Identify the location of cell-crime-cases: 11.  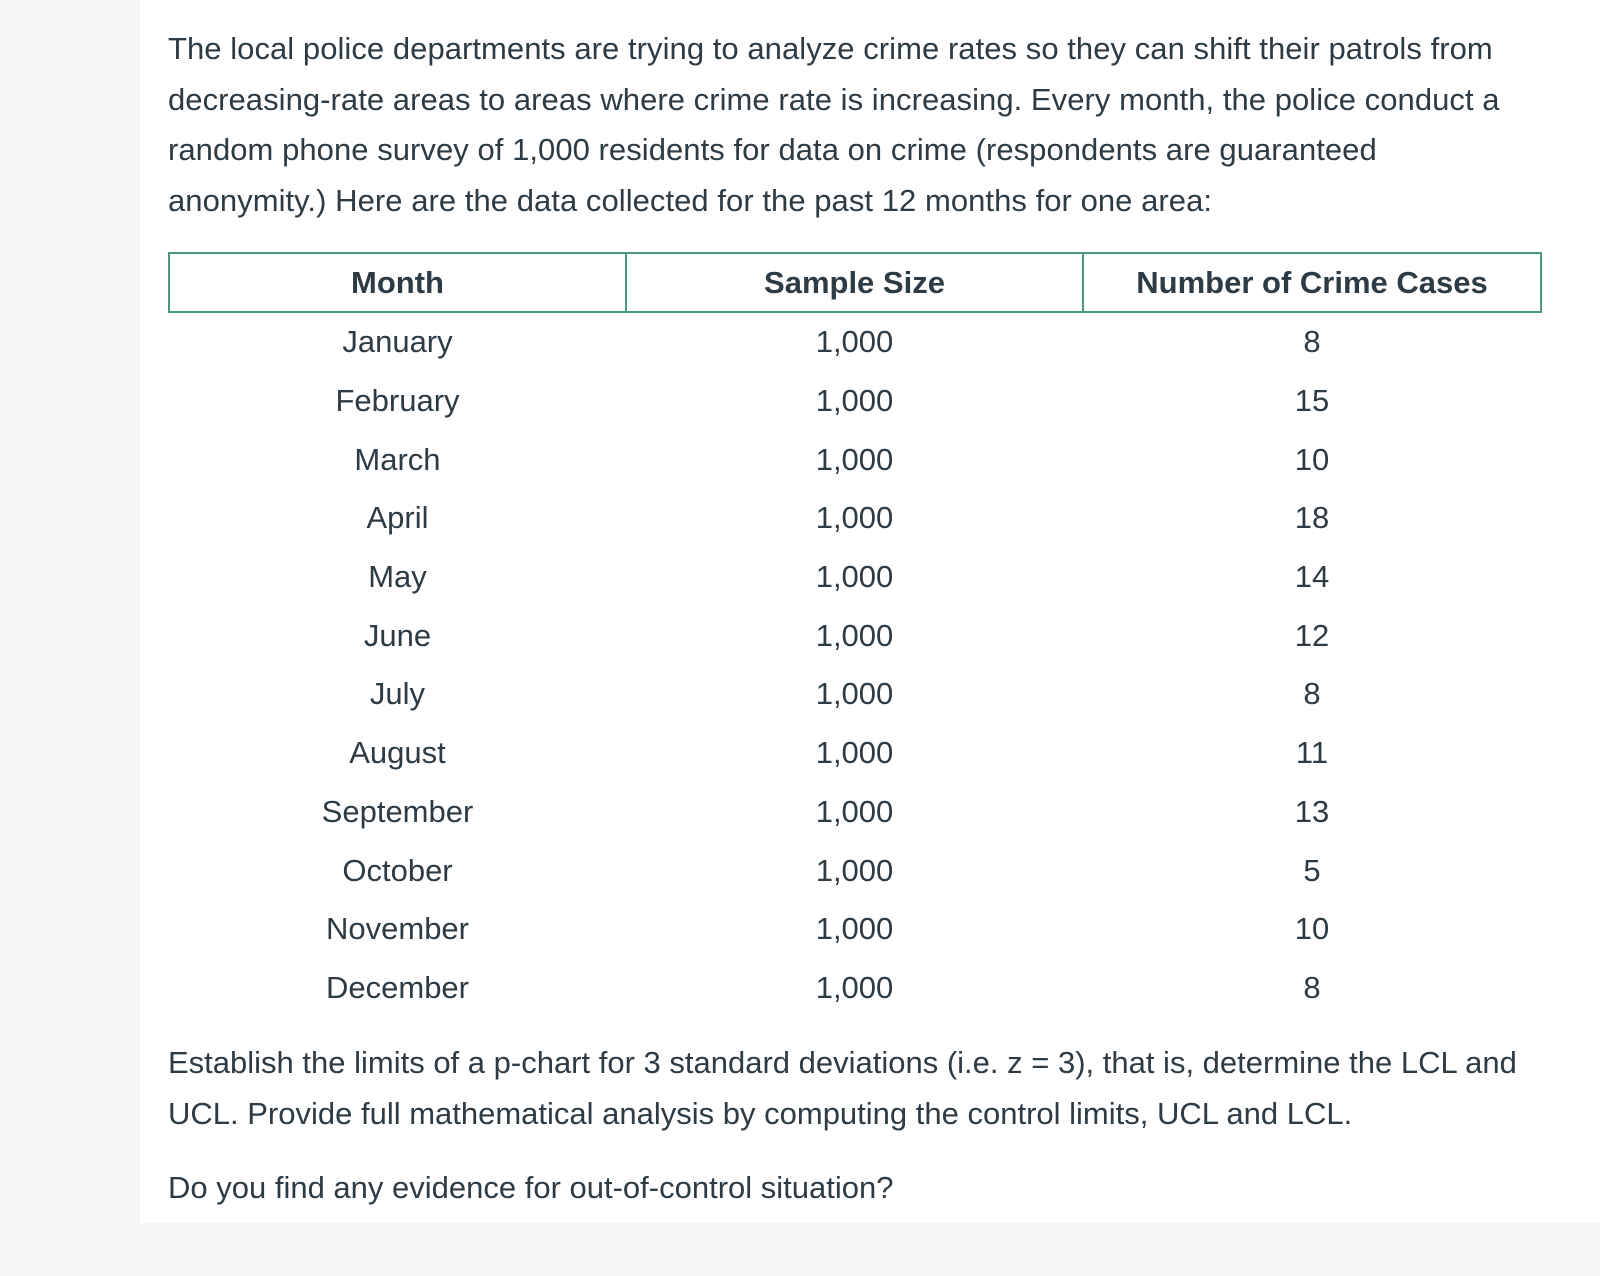
(1312, 753).